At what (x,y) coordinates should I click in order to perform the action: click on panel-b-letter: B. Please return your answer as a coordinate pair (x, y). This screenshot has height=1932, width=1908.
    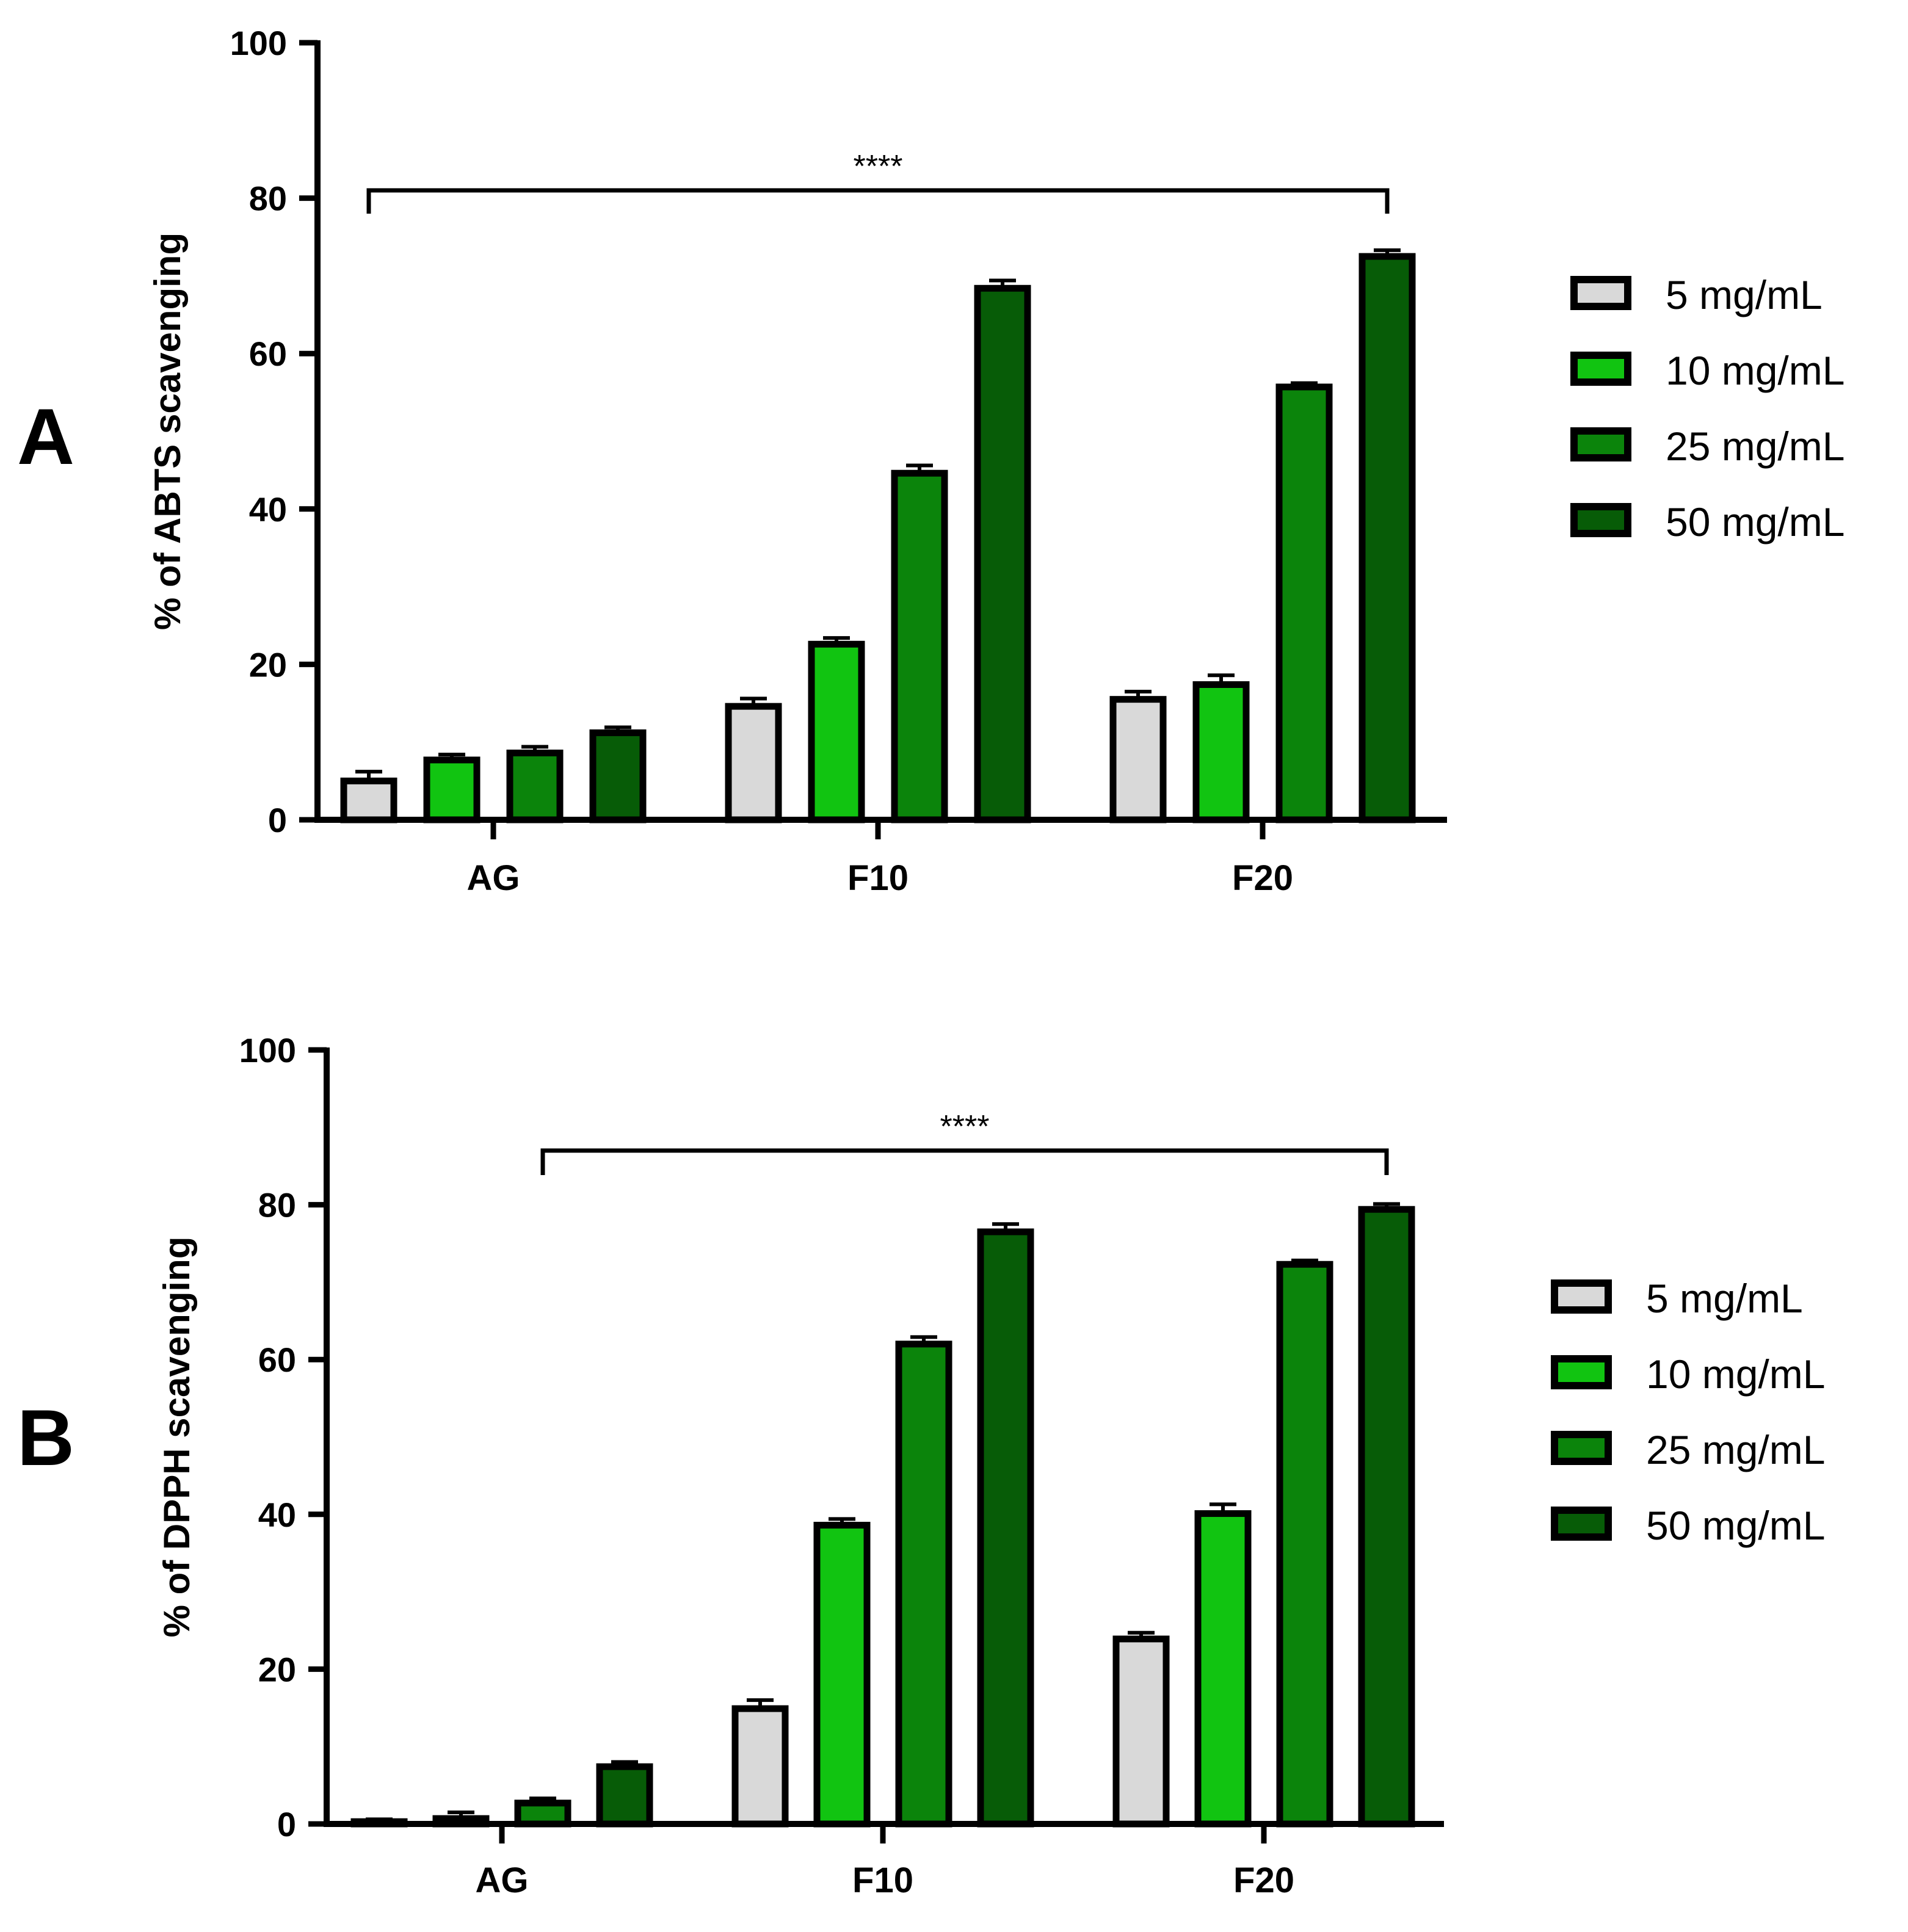
    Looking at the image, I should click on (45, 1437).